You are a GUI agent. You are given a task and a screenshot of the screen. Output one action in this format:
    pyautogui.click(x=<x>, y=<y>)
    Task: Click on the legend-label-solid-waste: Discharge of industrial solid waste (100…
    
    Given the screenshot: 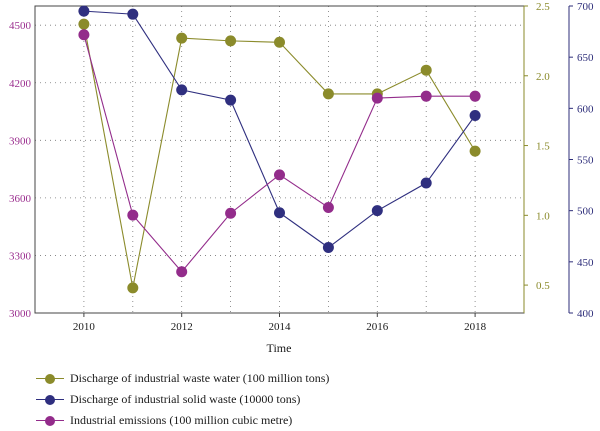 What is the action you would take?
    pyautogui.click(x=185, y=399)
    